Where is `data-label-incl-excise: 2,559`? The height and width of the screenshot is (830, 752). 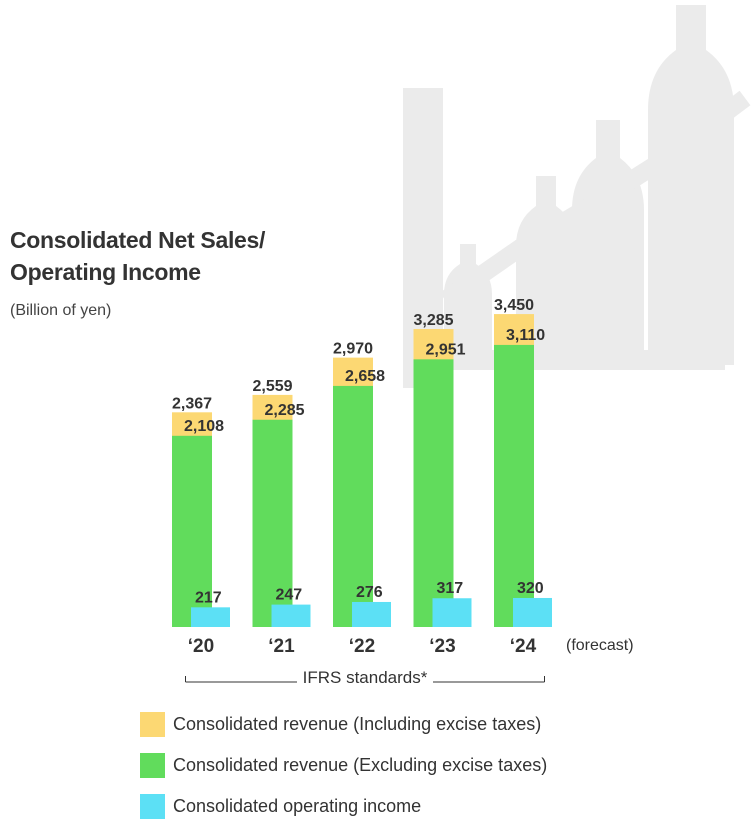
data-label-incl-excise: 2,559 is located at coordinates (273, 386).